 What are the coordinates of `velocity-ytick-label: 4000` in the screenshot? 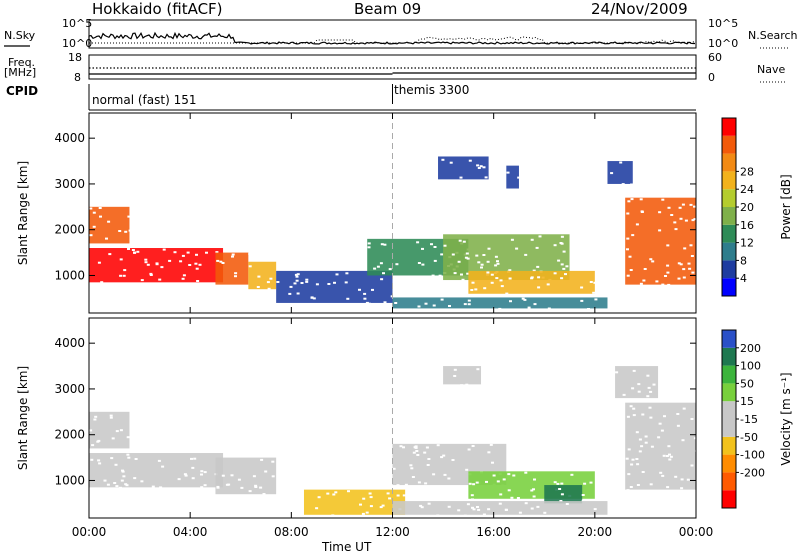 It's located at (69, 343).